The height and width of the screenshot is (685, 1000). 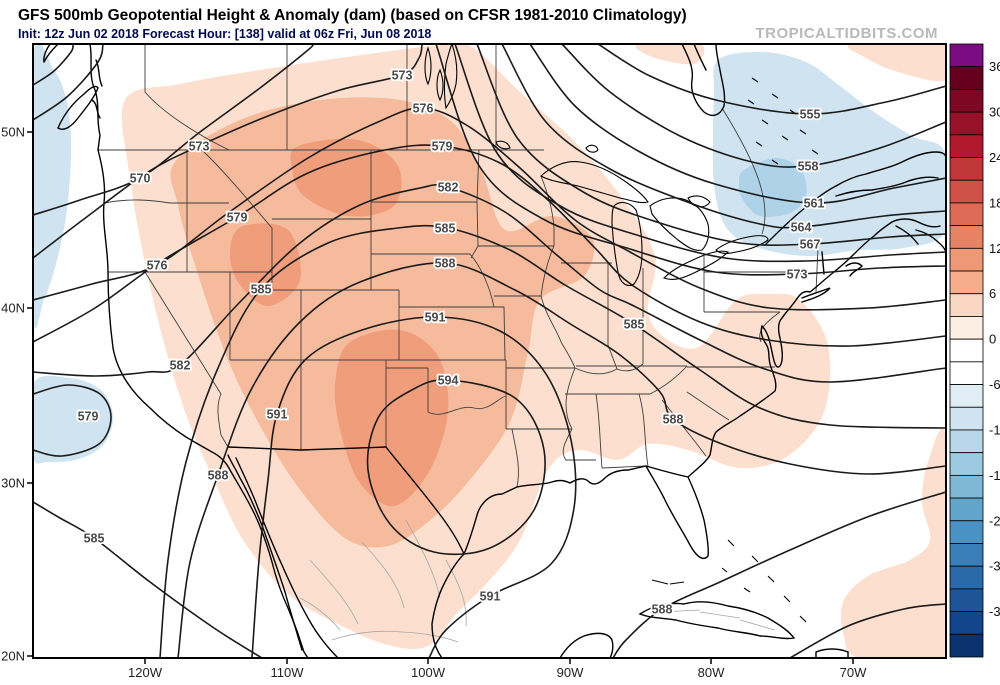 What do you see at coordinates (13, 308) in the screenshot?
I see `lat-label: 40N` at bounding box center [13, 308].